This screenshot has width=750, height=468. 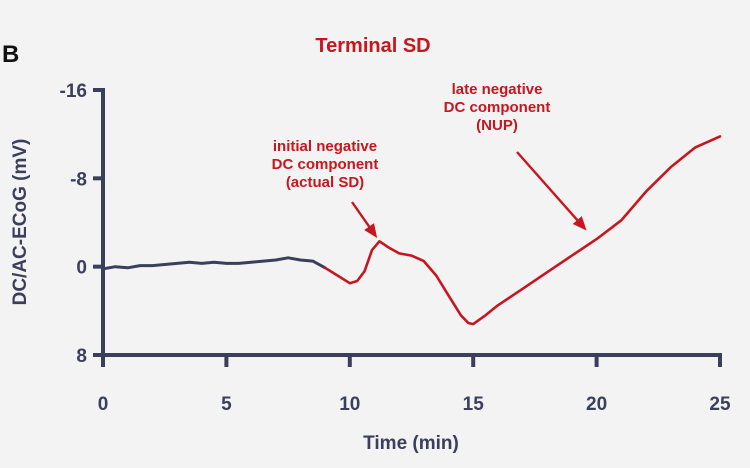 I want to click on x-tick-label: 5, so click(x=226, y=404).